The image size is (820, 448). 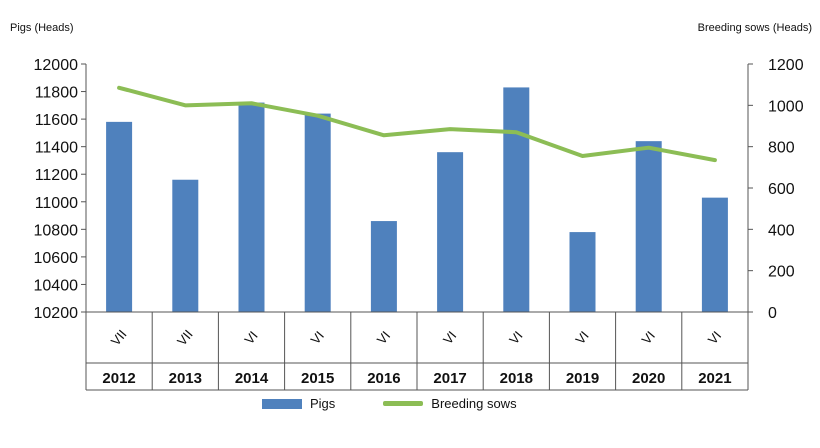 What do you see at coordinates (754, 28) in the screenshot?
I see `right-axis-title: Breeding sows (Heads)` at bounding box center [754, 28].